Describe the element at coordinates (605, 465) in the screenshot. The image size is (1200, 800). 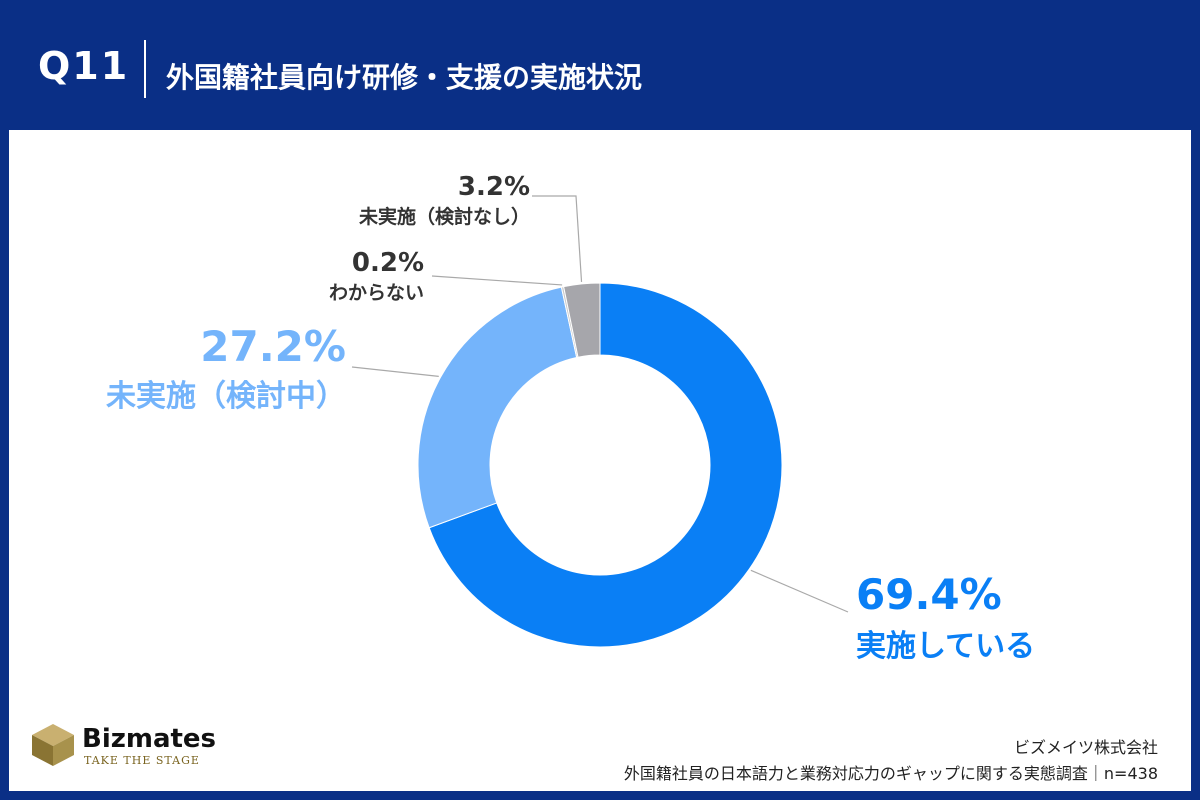
I see `donut-slice-implemented` at that location.